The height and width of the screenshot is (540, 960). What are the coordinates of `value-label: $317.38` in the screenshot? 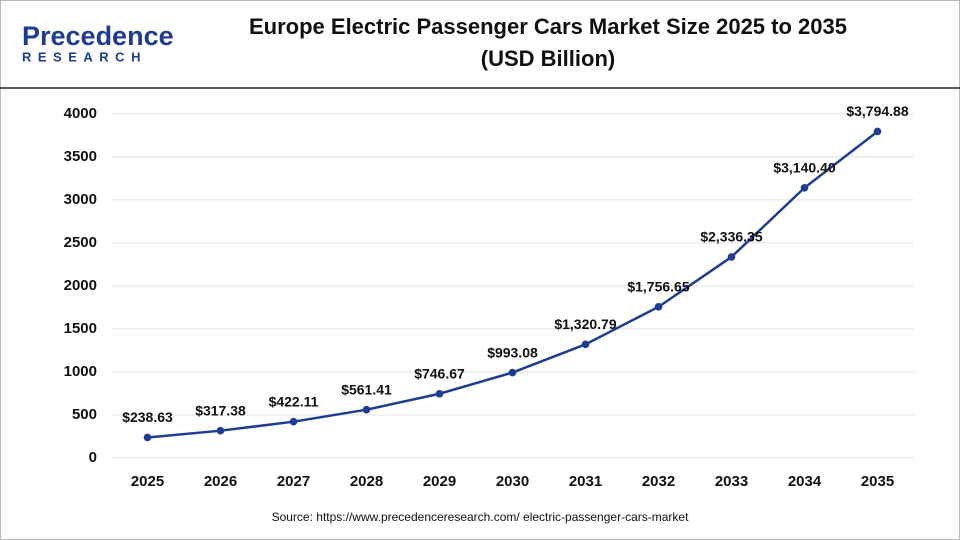 It's located at (220, 410).